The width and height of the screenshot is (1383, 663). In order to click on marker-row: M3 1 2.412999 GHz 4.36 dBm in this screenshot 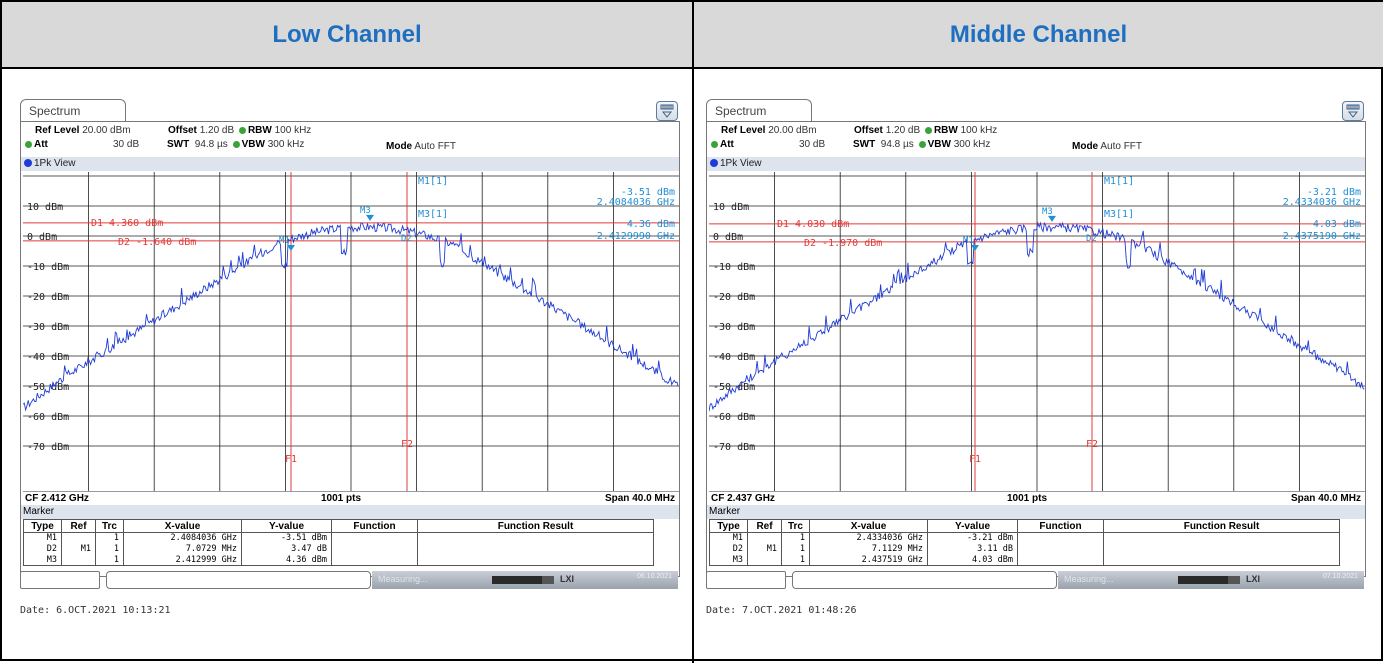, I will do `click(338, 560)`.